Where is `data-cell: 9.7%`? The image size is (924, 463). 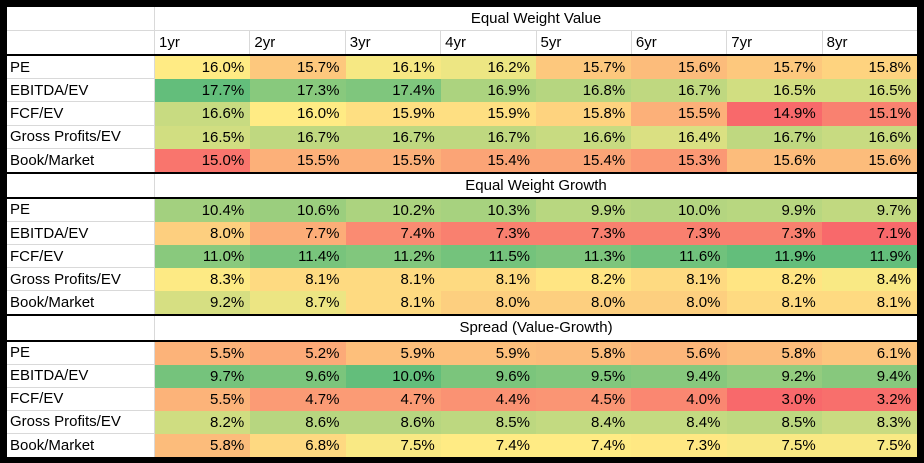
data-cell: 9.7% is located at coordinates (869, 210).